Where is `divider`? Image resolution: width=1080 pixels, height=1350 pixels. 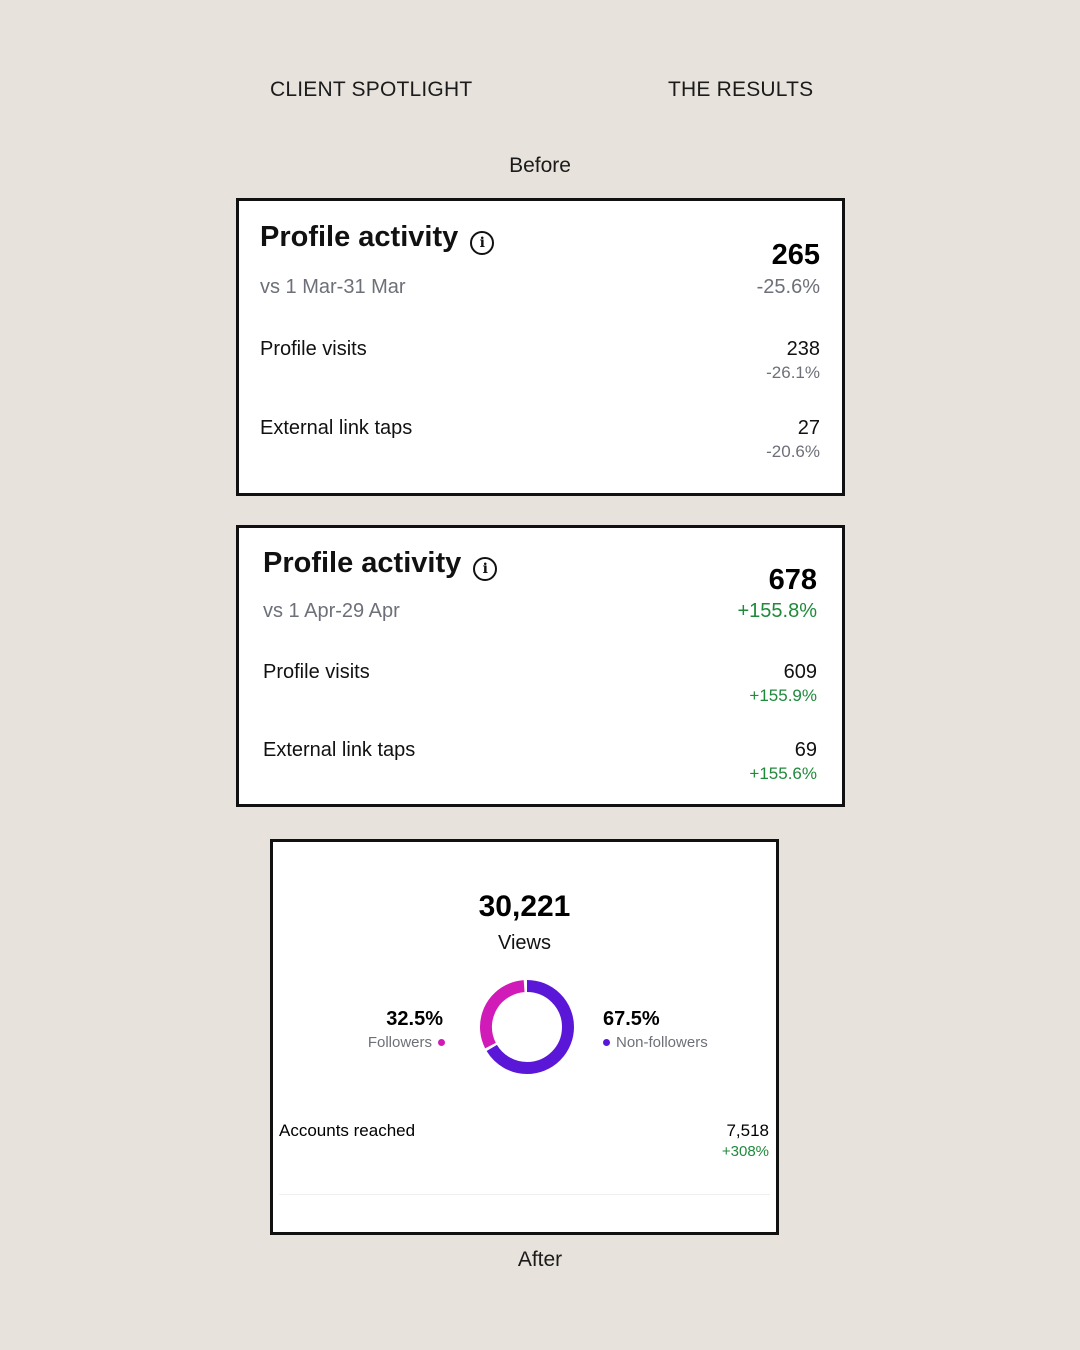
divider is located at coordinates (524, 1194).